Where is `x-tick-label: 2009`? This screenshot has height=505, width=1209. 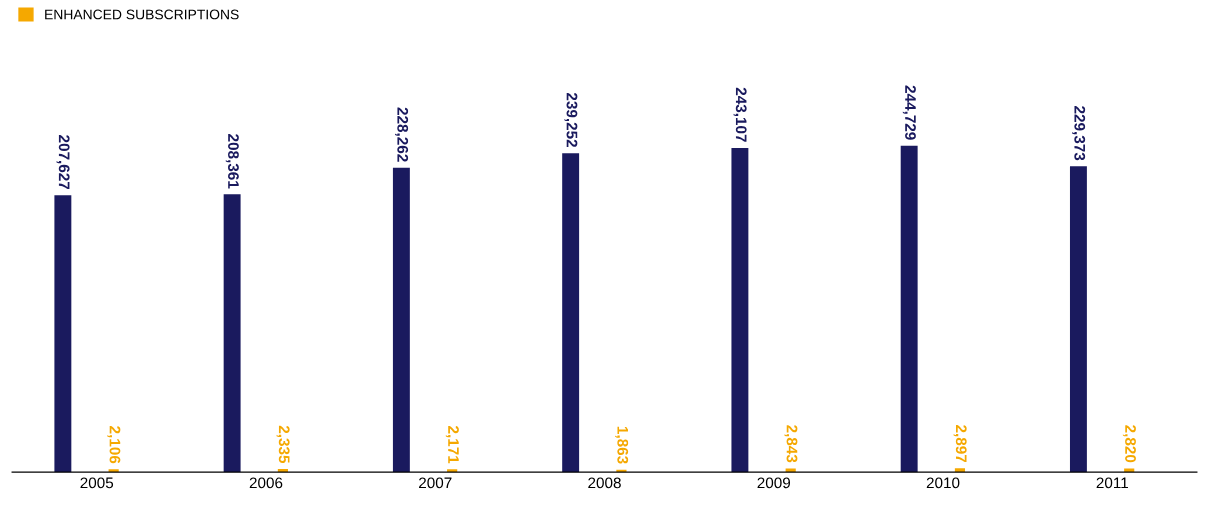
x-tick-label: 2009 is located at coordinates (774, 483).